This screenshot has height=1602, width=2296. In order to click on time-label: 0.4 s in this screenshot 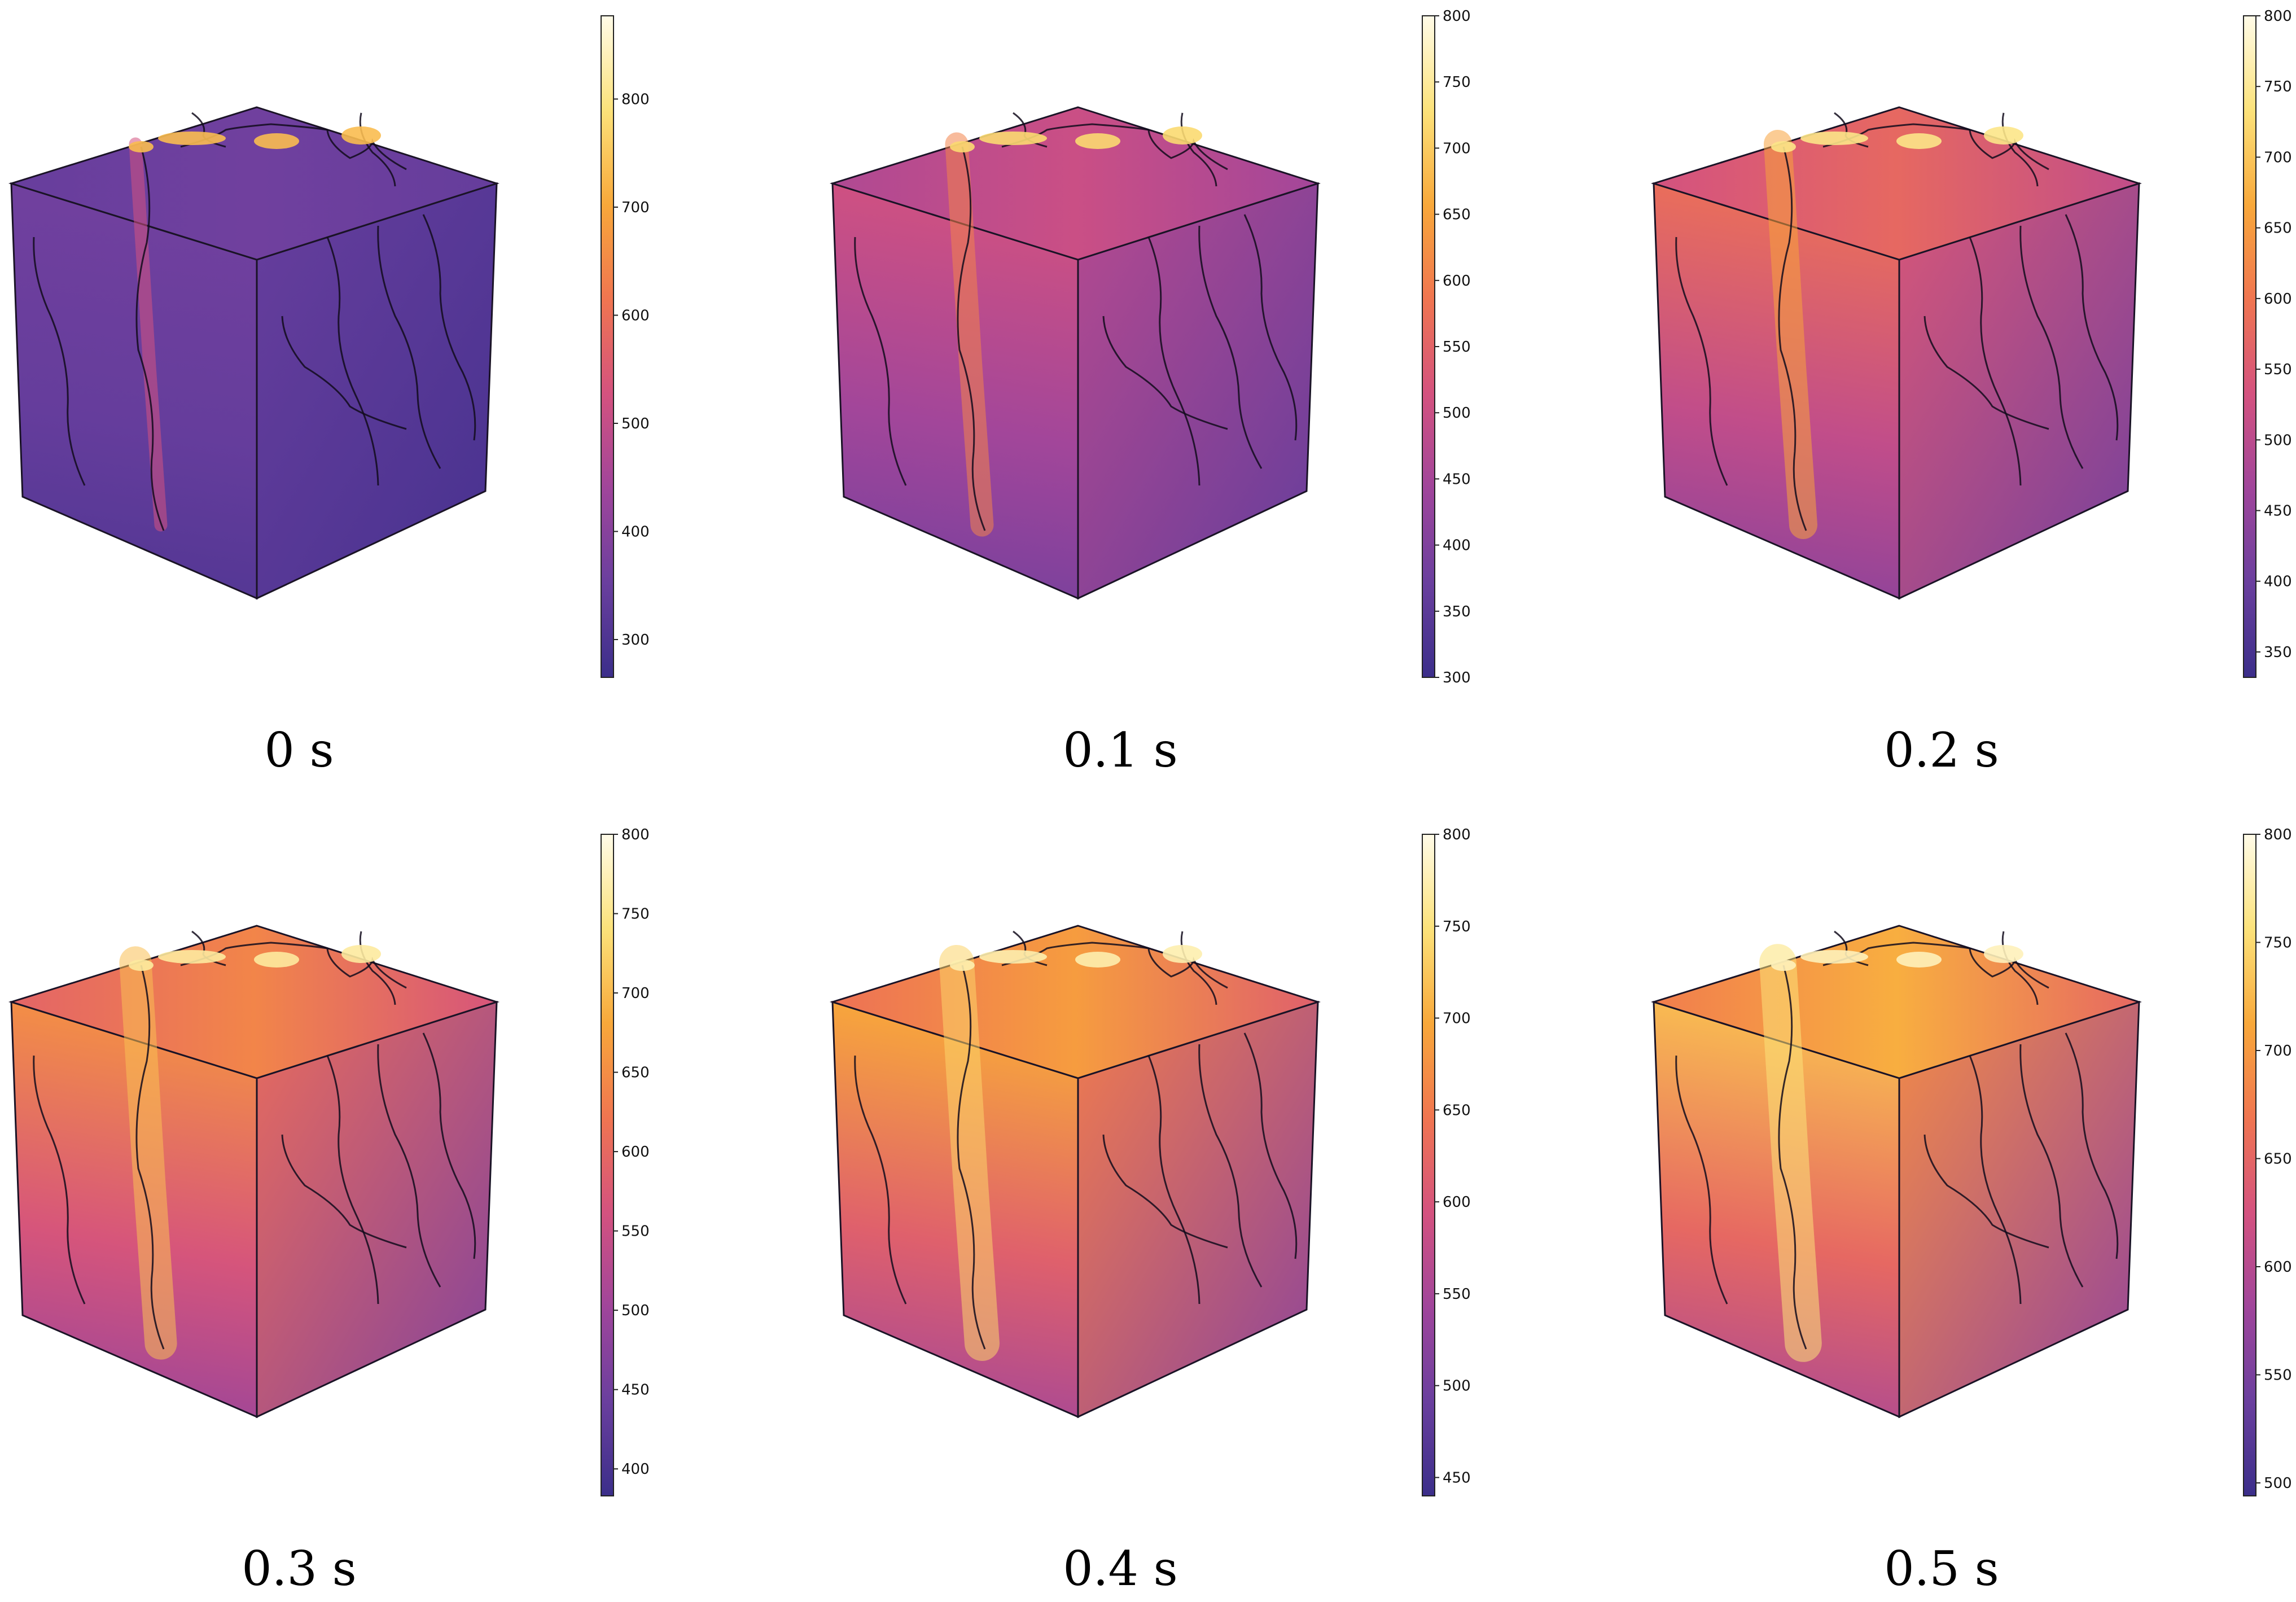, I will do `click(1120, 1568)`.